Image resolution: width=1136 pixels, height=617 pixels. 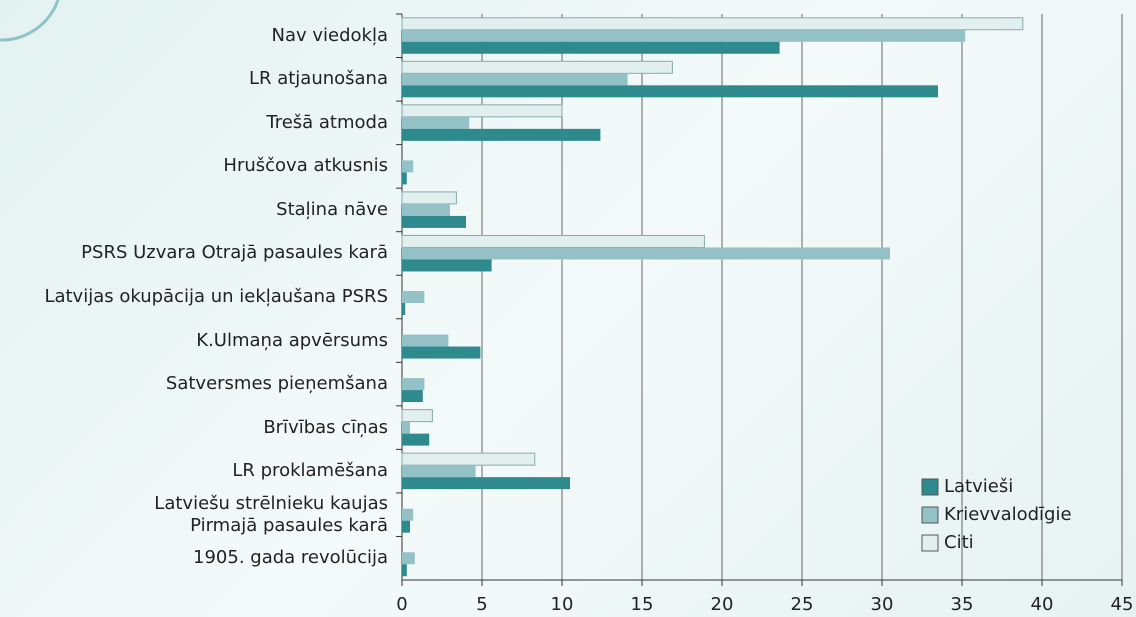 What do you see at coordinates (1008, 514) in the screenshot?
I see `legend-label: Krievvalodīgie` at bounding box center [1008, 514].